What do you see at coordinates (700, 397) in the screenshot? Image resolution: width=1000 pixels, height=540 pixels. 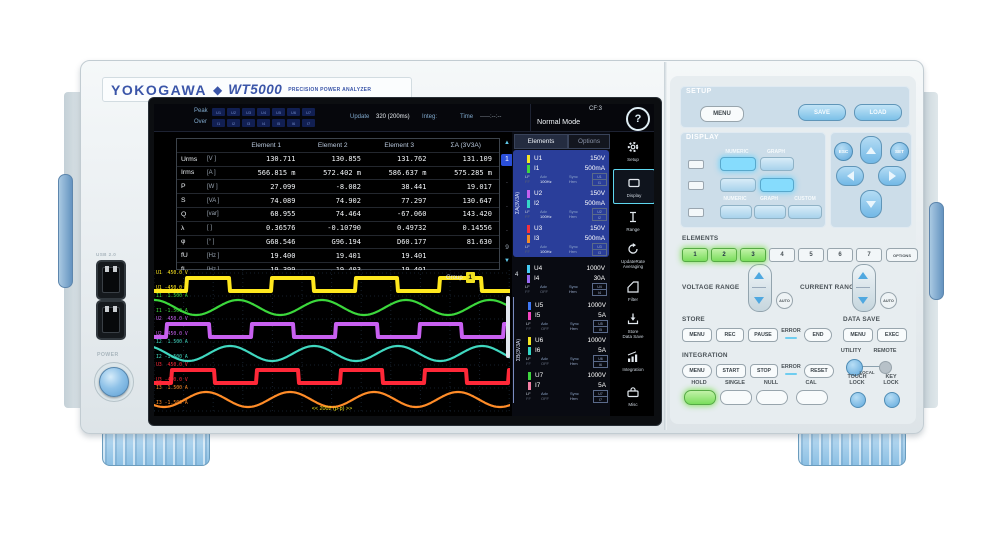 I see `hold-button` at bounding box center [700, 397].